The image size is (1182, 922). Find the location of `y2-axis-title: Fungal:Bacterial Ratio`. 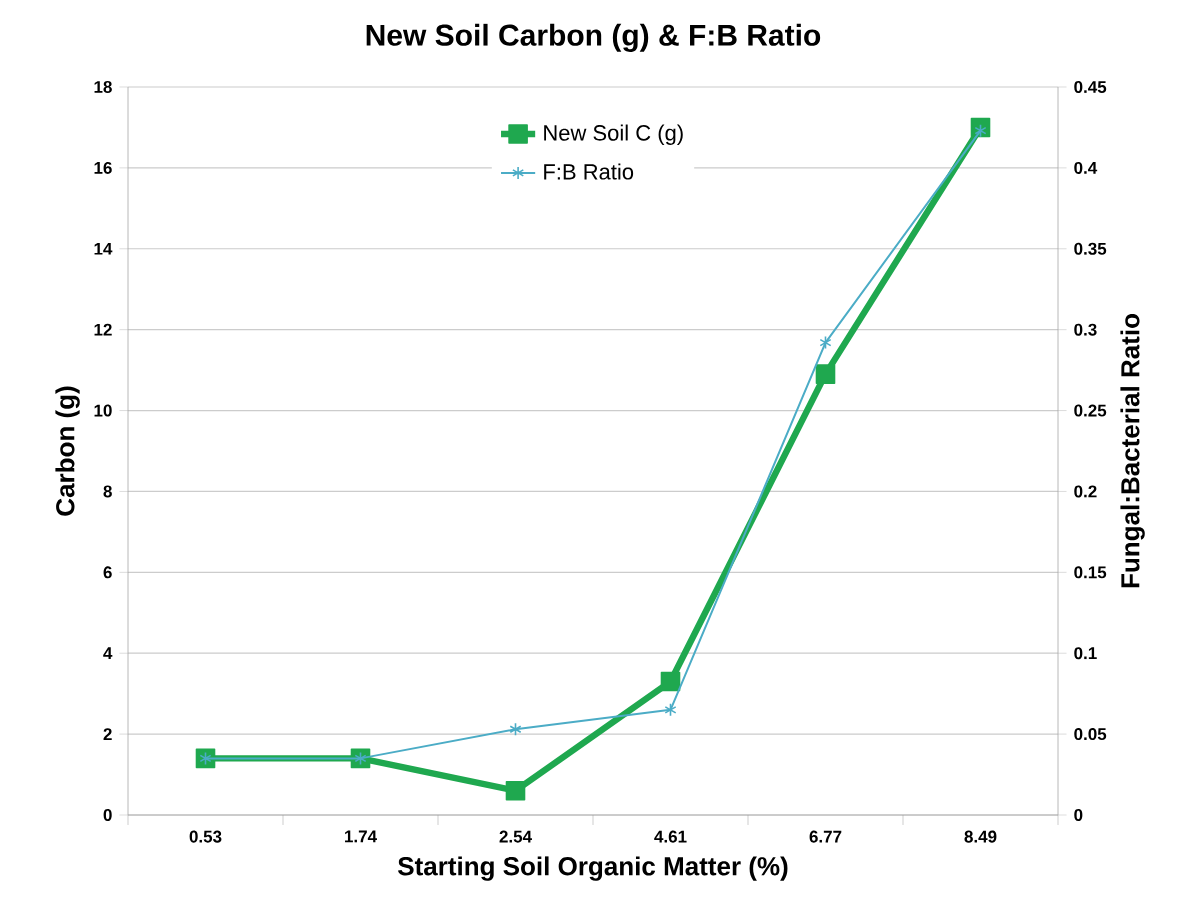

y2-axis-title: Fungal:Bacterial Ratio is located at coordinates (1132, 451).